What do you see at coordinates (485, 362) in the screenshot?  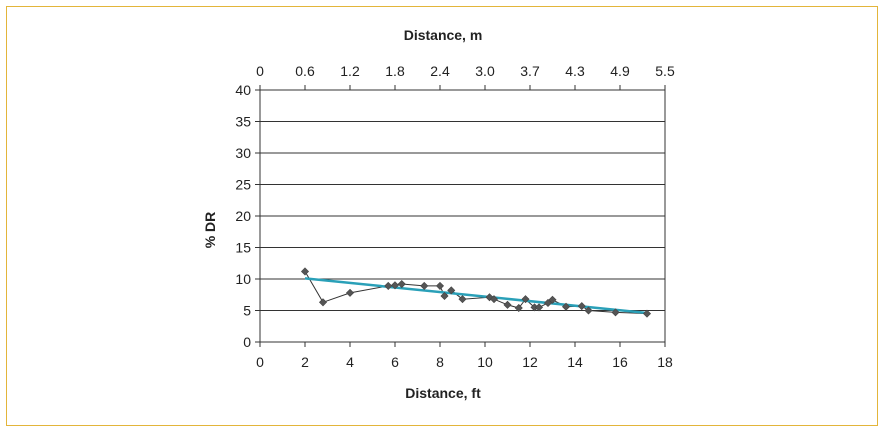 I see `x-tick-label: 10` at bounding box center [485, 362].